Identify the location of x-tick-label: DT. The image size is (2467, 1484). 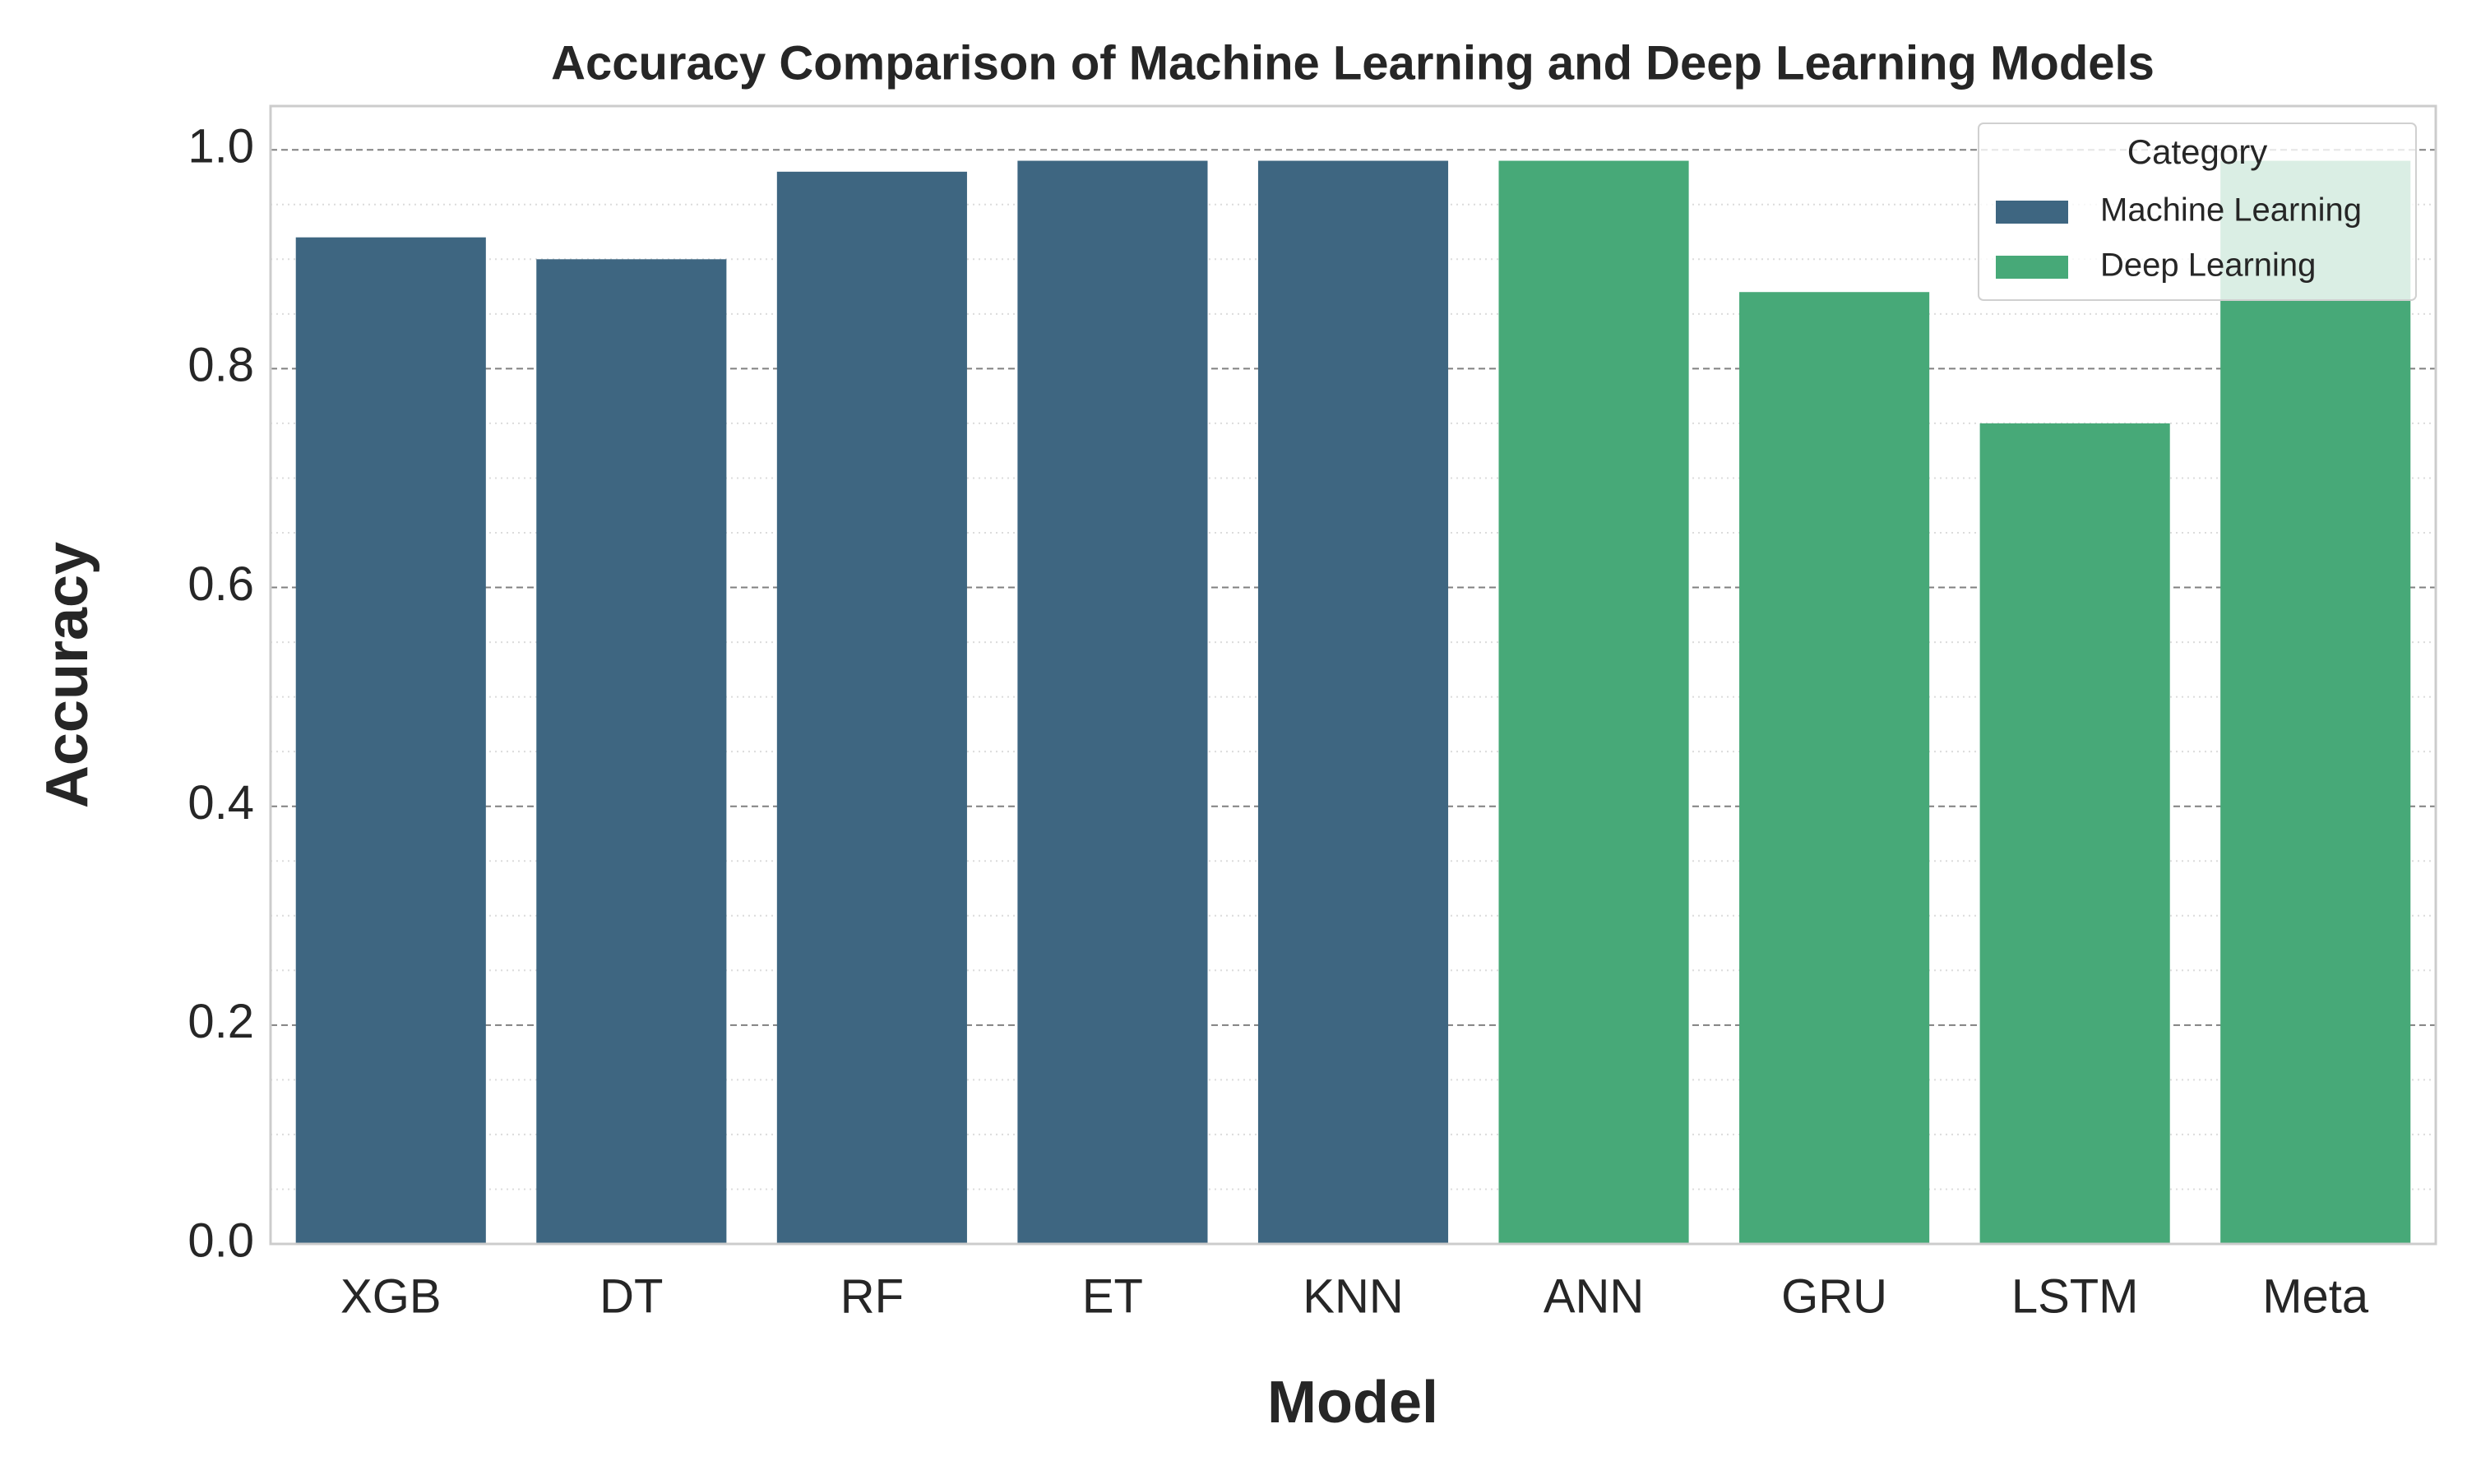
(631, 1296).